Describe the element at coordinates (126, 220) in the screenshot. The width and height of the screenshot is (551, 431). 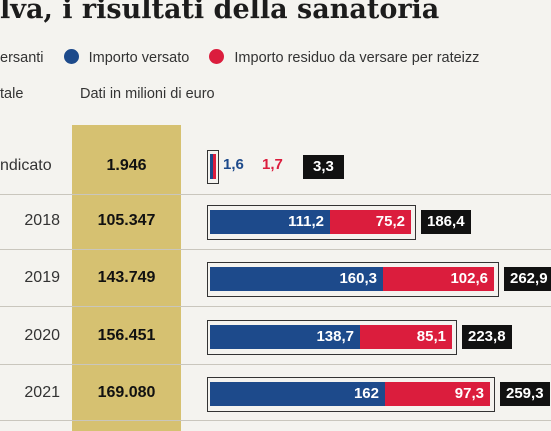
I see `total-value: 105.347` at that location.